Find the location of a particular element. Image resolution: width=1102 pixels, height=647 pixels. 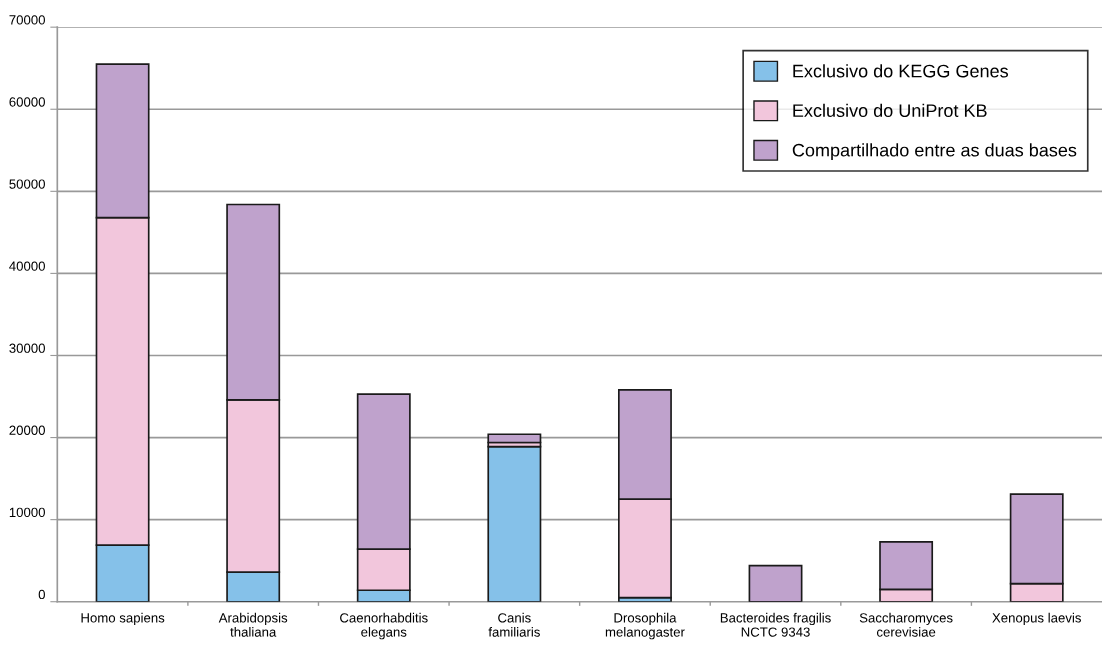

y-tick-label: 50000 is located at coordinates (27, 184).